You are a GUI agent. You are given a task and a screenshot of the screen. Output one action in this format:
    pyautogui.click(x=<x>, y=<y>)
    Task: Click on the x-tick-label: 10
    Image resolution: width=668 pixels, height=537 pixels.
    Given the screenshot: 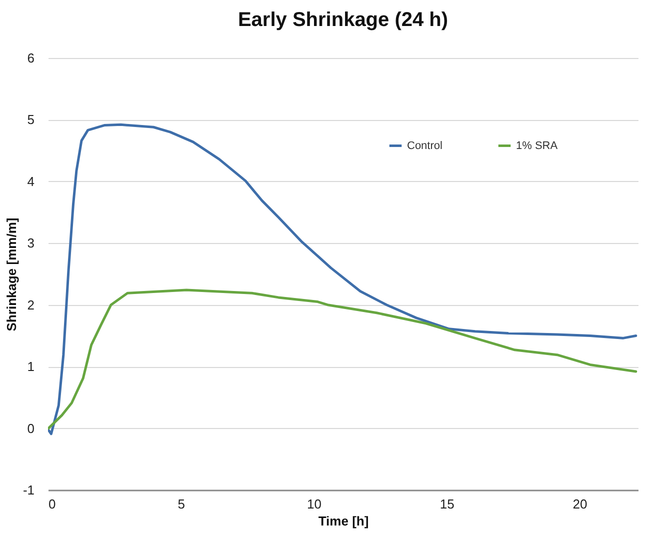 What is the action you would take?
    pyautogui.click(x=314, y=504)
    